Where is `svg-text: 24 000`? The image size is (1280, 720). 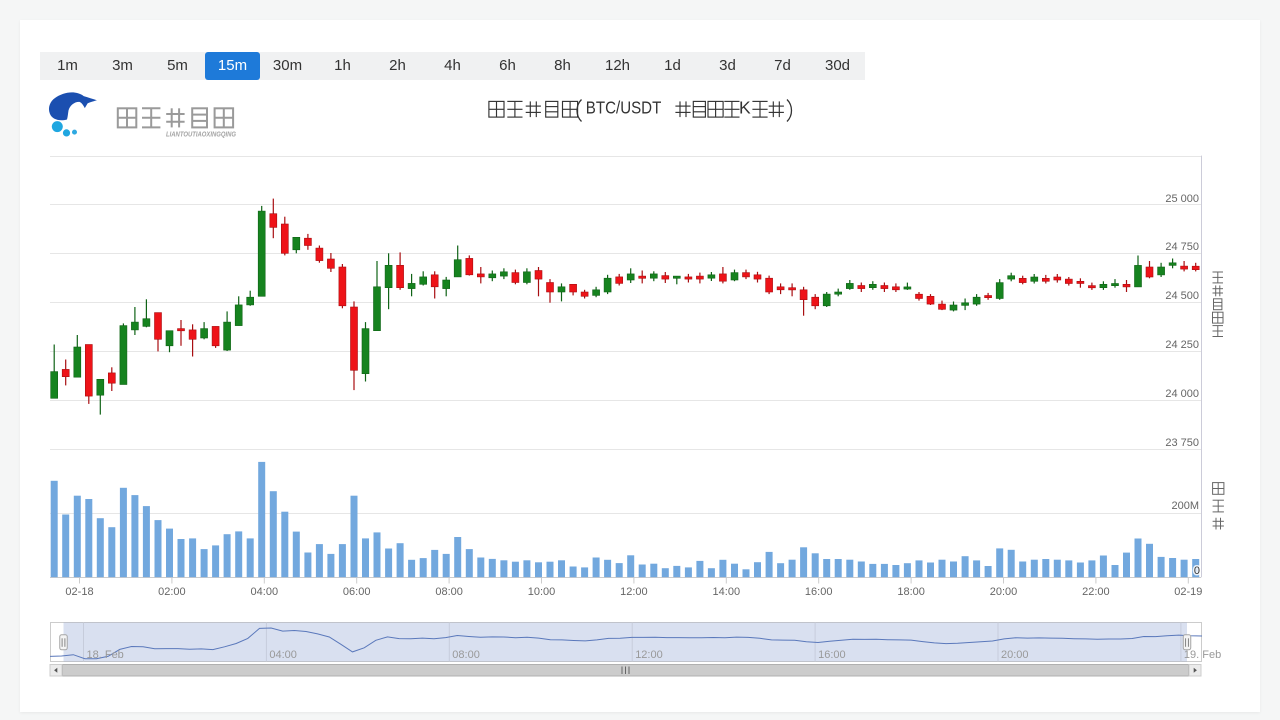
svg-text: 24 000 is located at coordinates (1182, 394).